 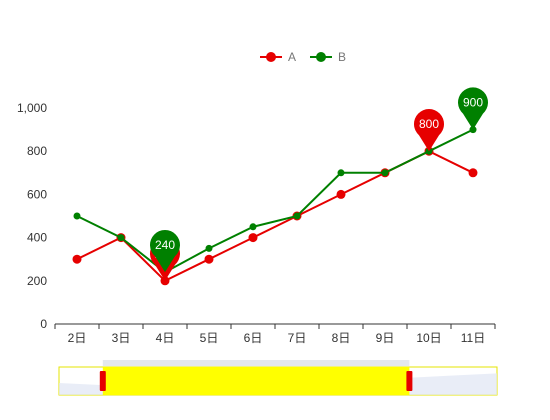 What do you see at coordinates (341, 338) in the screenshot?
I see `x-tick-label: 8日` at bounding box center [341, 338].